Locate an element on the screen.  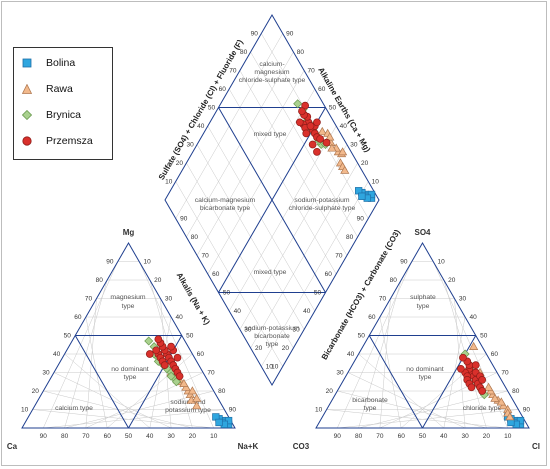
field-label: magnesium is located at coordinates (271, 72).